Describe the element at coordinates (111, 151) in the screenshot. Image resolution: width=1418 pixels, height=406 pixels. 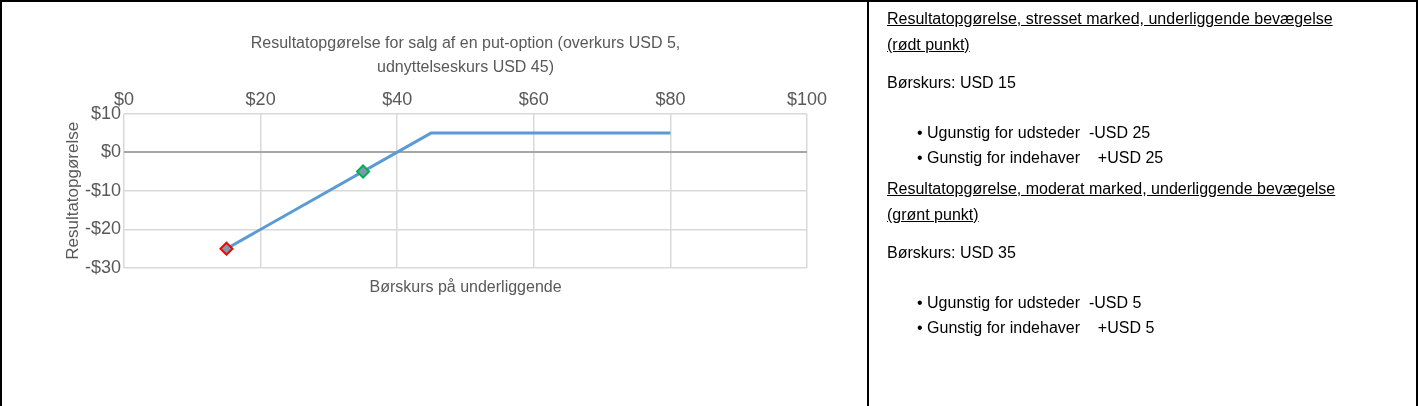
I see `y-tick-label: $0` at that location.